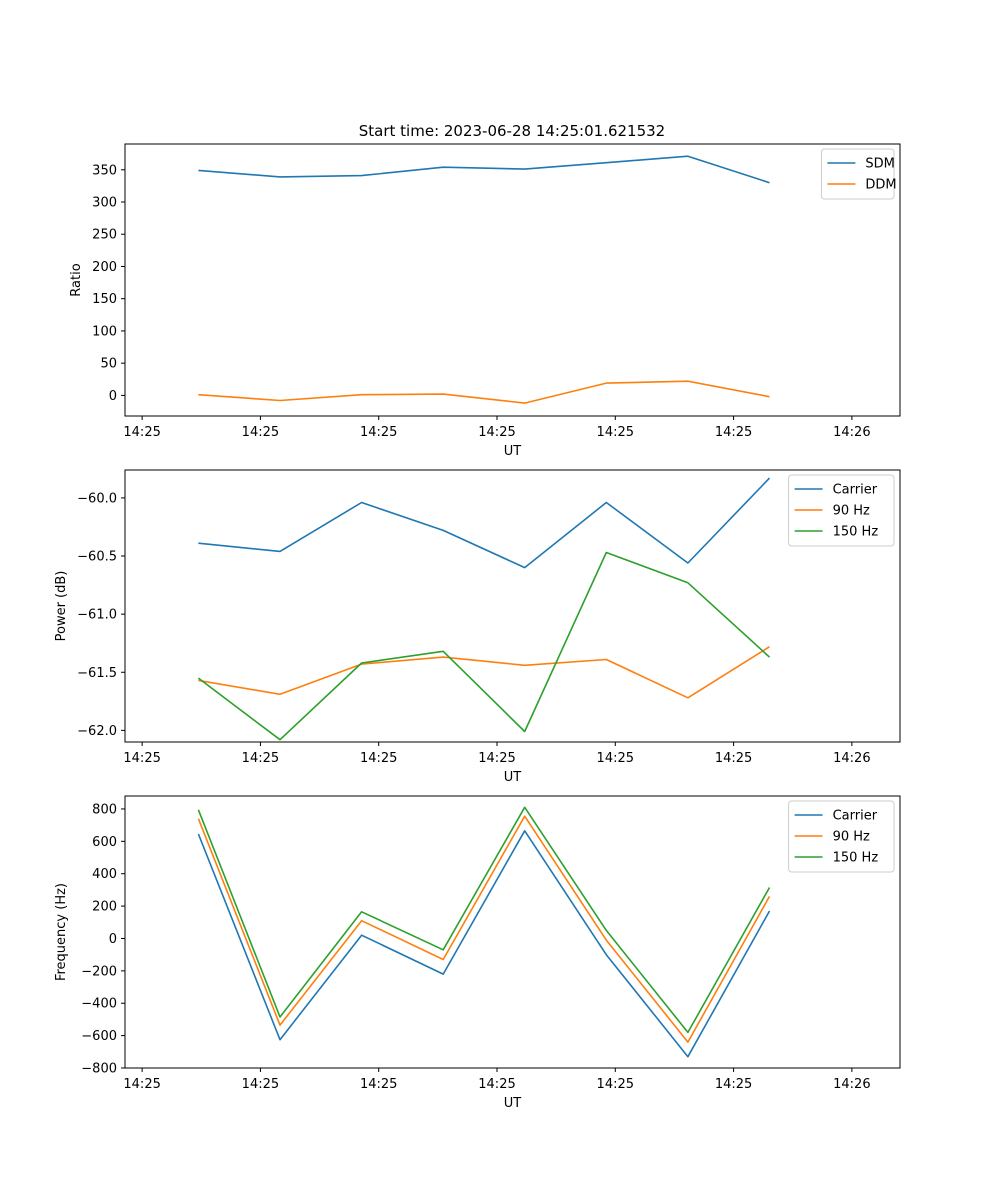 This screenshot has height=1200, width=1000. I want to click on y-tick-label: 250, so click(104, 235).